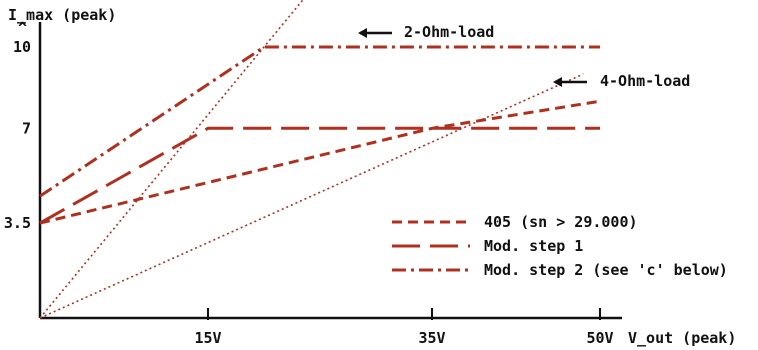 This screenshot has height=350, width=758. What do you see at coordinates (524, 56) in the screenshot?
I see `load-annotations: 2-Ohm-load 4-Ohm-load` at bounding box center [524, 56].